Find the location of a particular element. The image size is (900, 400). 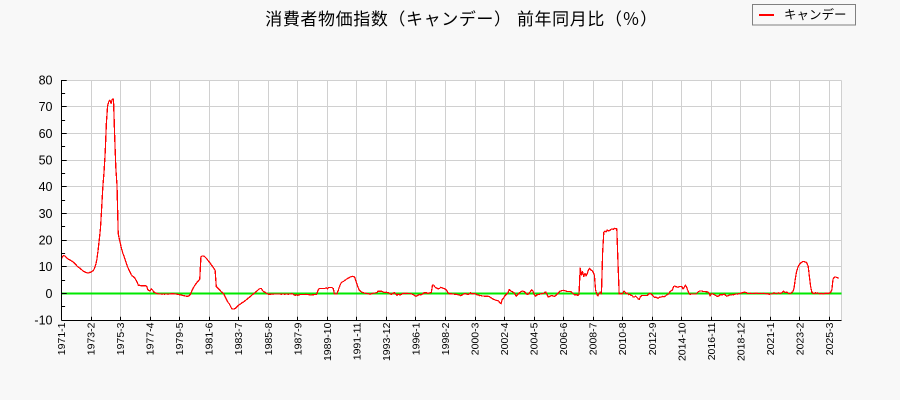

svg-text: 1983-7 is located at coordinates (239, 338).